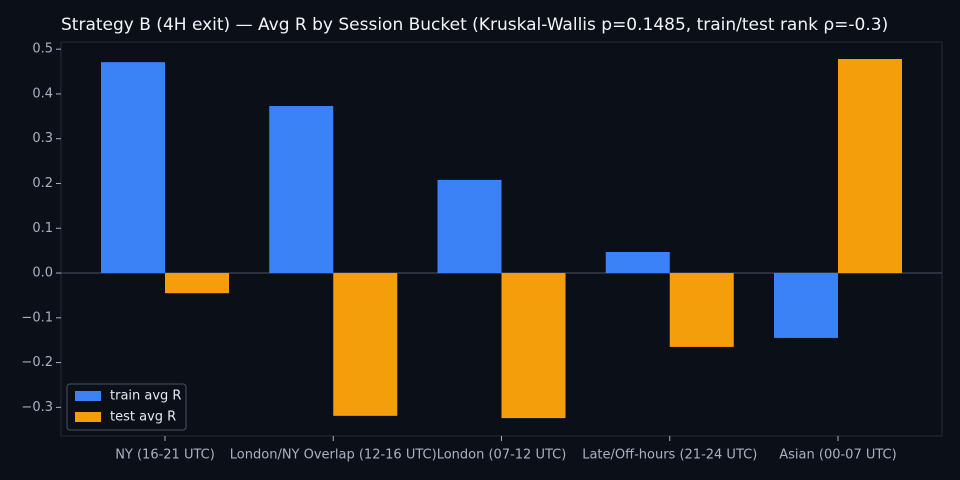  I want to click on x-tick-label: London (07-12 UTC), so click(502, 455).